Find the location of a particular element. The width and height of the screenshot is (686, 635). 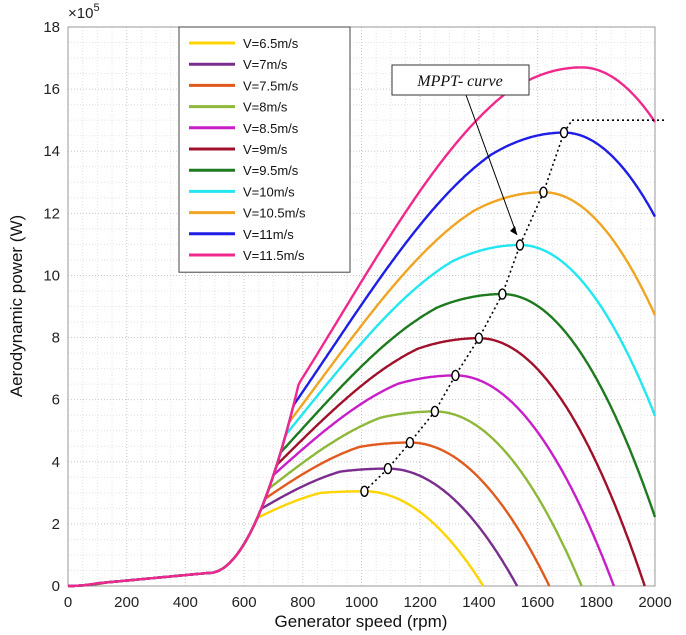

mppt-label-box is located at coordinates (460, 80).